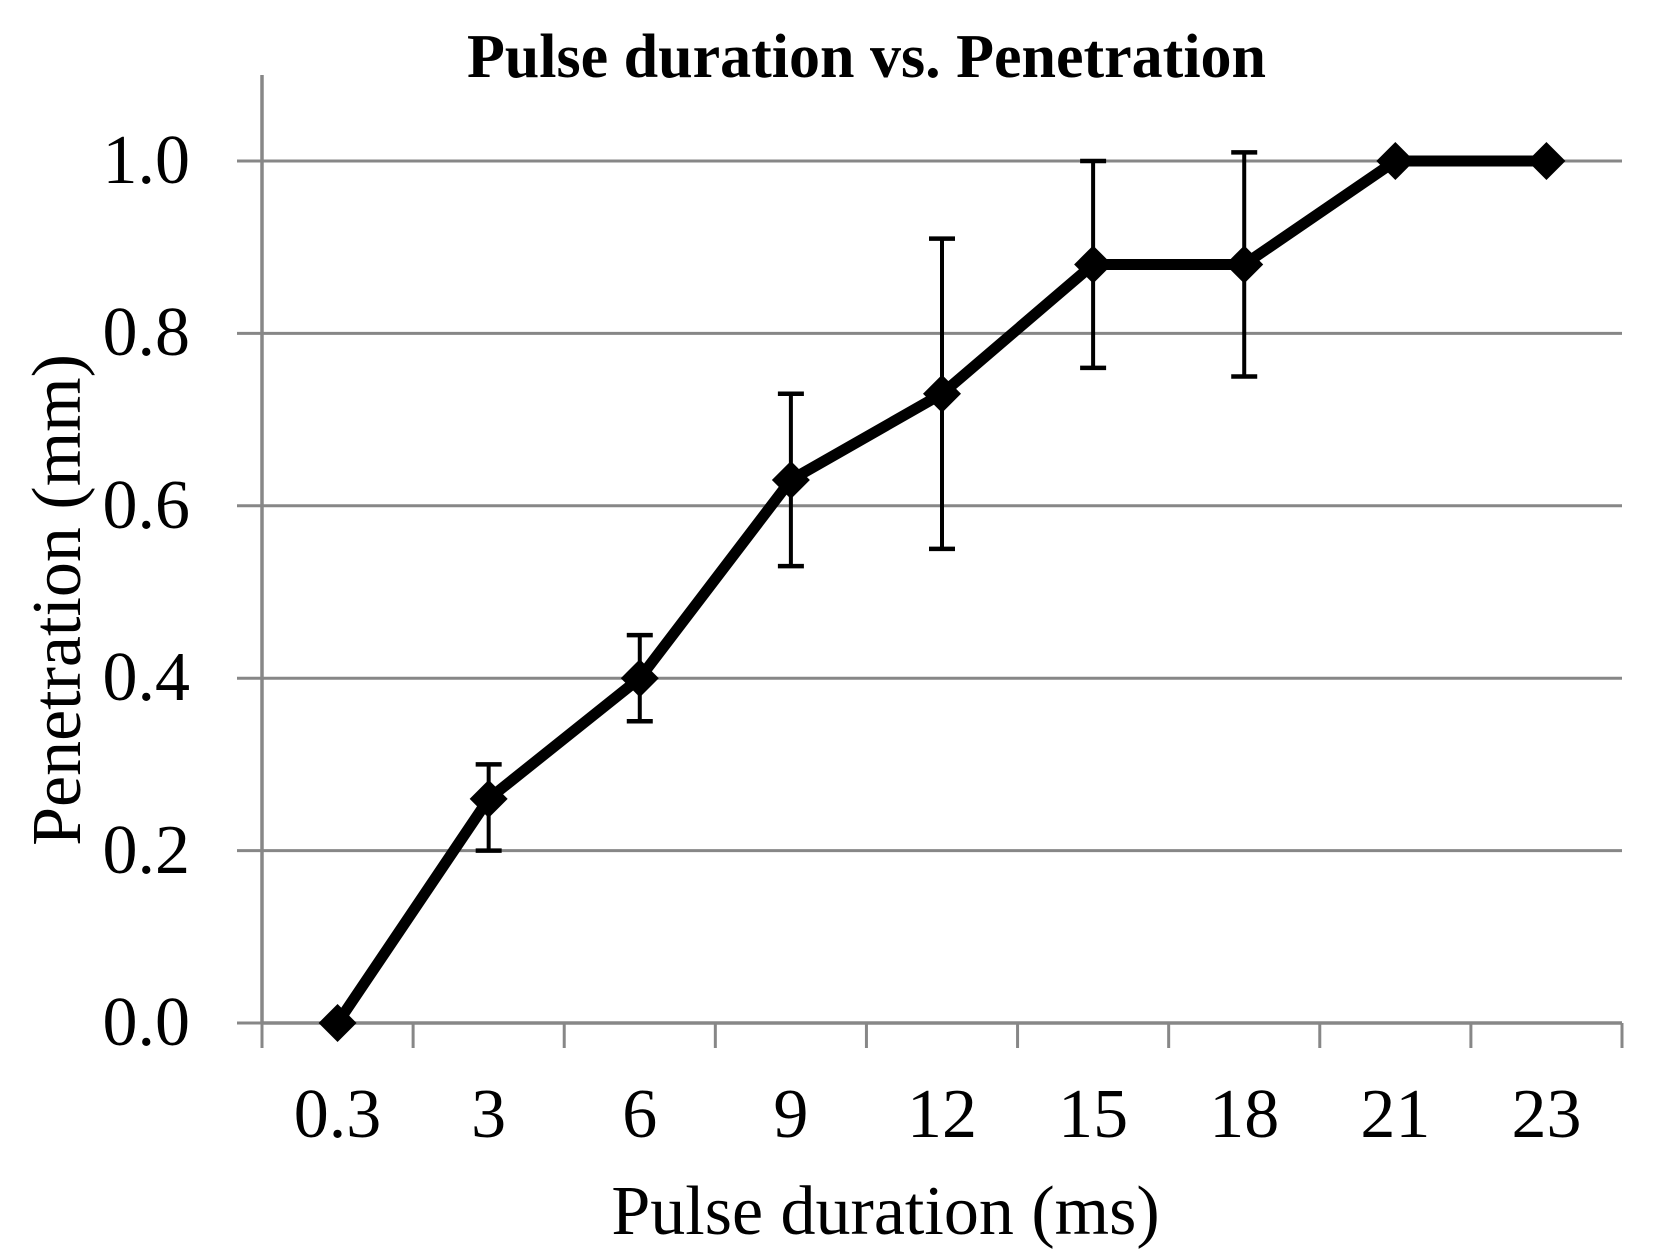 The image size is (1657, 1260). Describe the element at coordinates (1546, 1114) in the screenshot. I see `x-tick-label: 23` at that location.